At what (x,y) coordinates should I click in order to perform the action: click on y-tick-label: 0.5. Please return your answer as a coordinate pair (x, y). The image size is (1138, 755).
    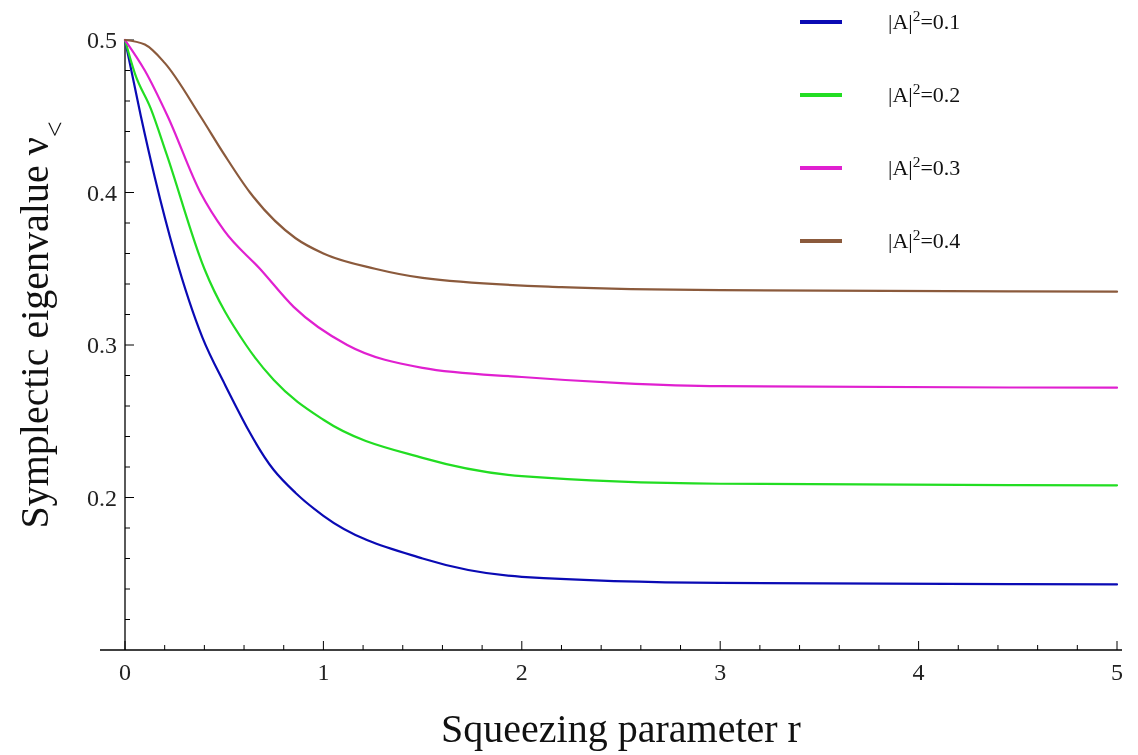
    Looking at the image, I should click on (102, 40).